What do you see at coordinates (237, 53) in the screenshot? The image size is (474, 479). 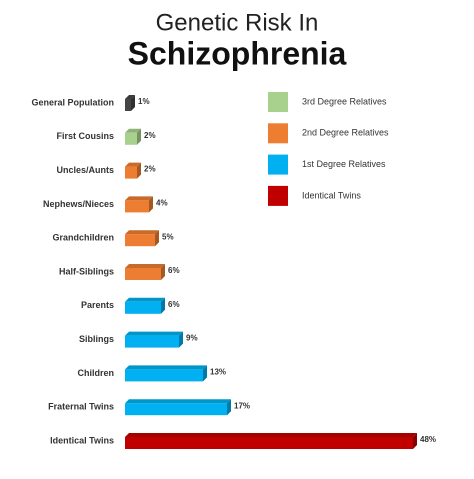 I see `chart-subtitle: Schizophrenia` at bounding box center [237, 53].